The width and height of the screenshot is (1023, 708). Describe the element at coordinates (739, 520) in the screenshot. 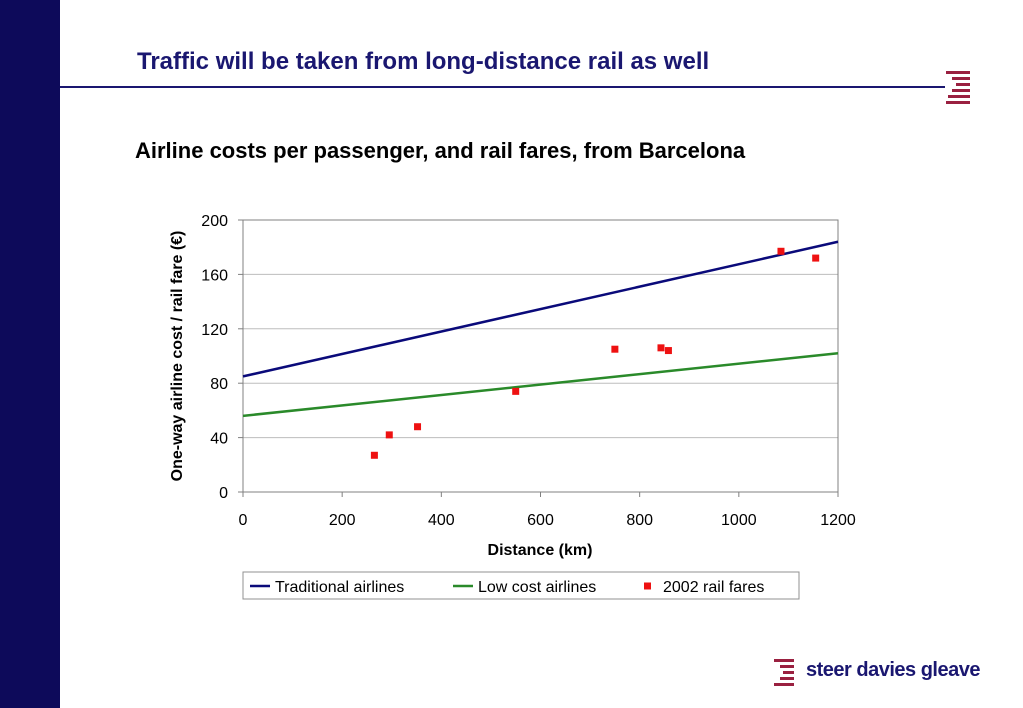

I see `x-tick-label: 1000` at that location.